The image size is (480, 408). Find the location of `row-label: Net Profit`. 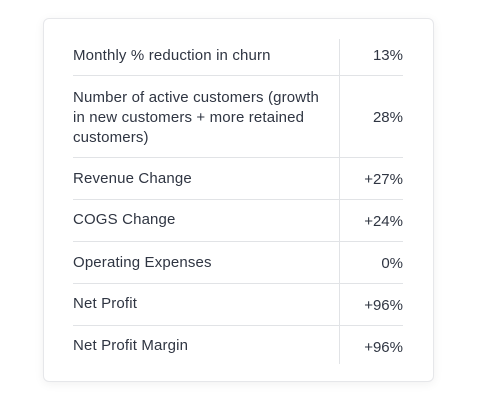

row-label: Net Profit is located at coordinates (203, 304).